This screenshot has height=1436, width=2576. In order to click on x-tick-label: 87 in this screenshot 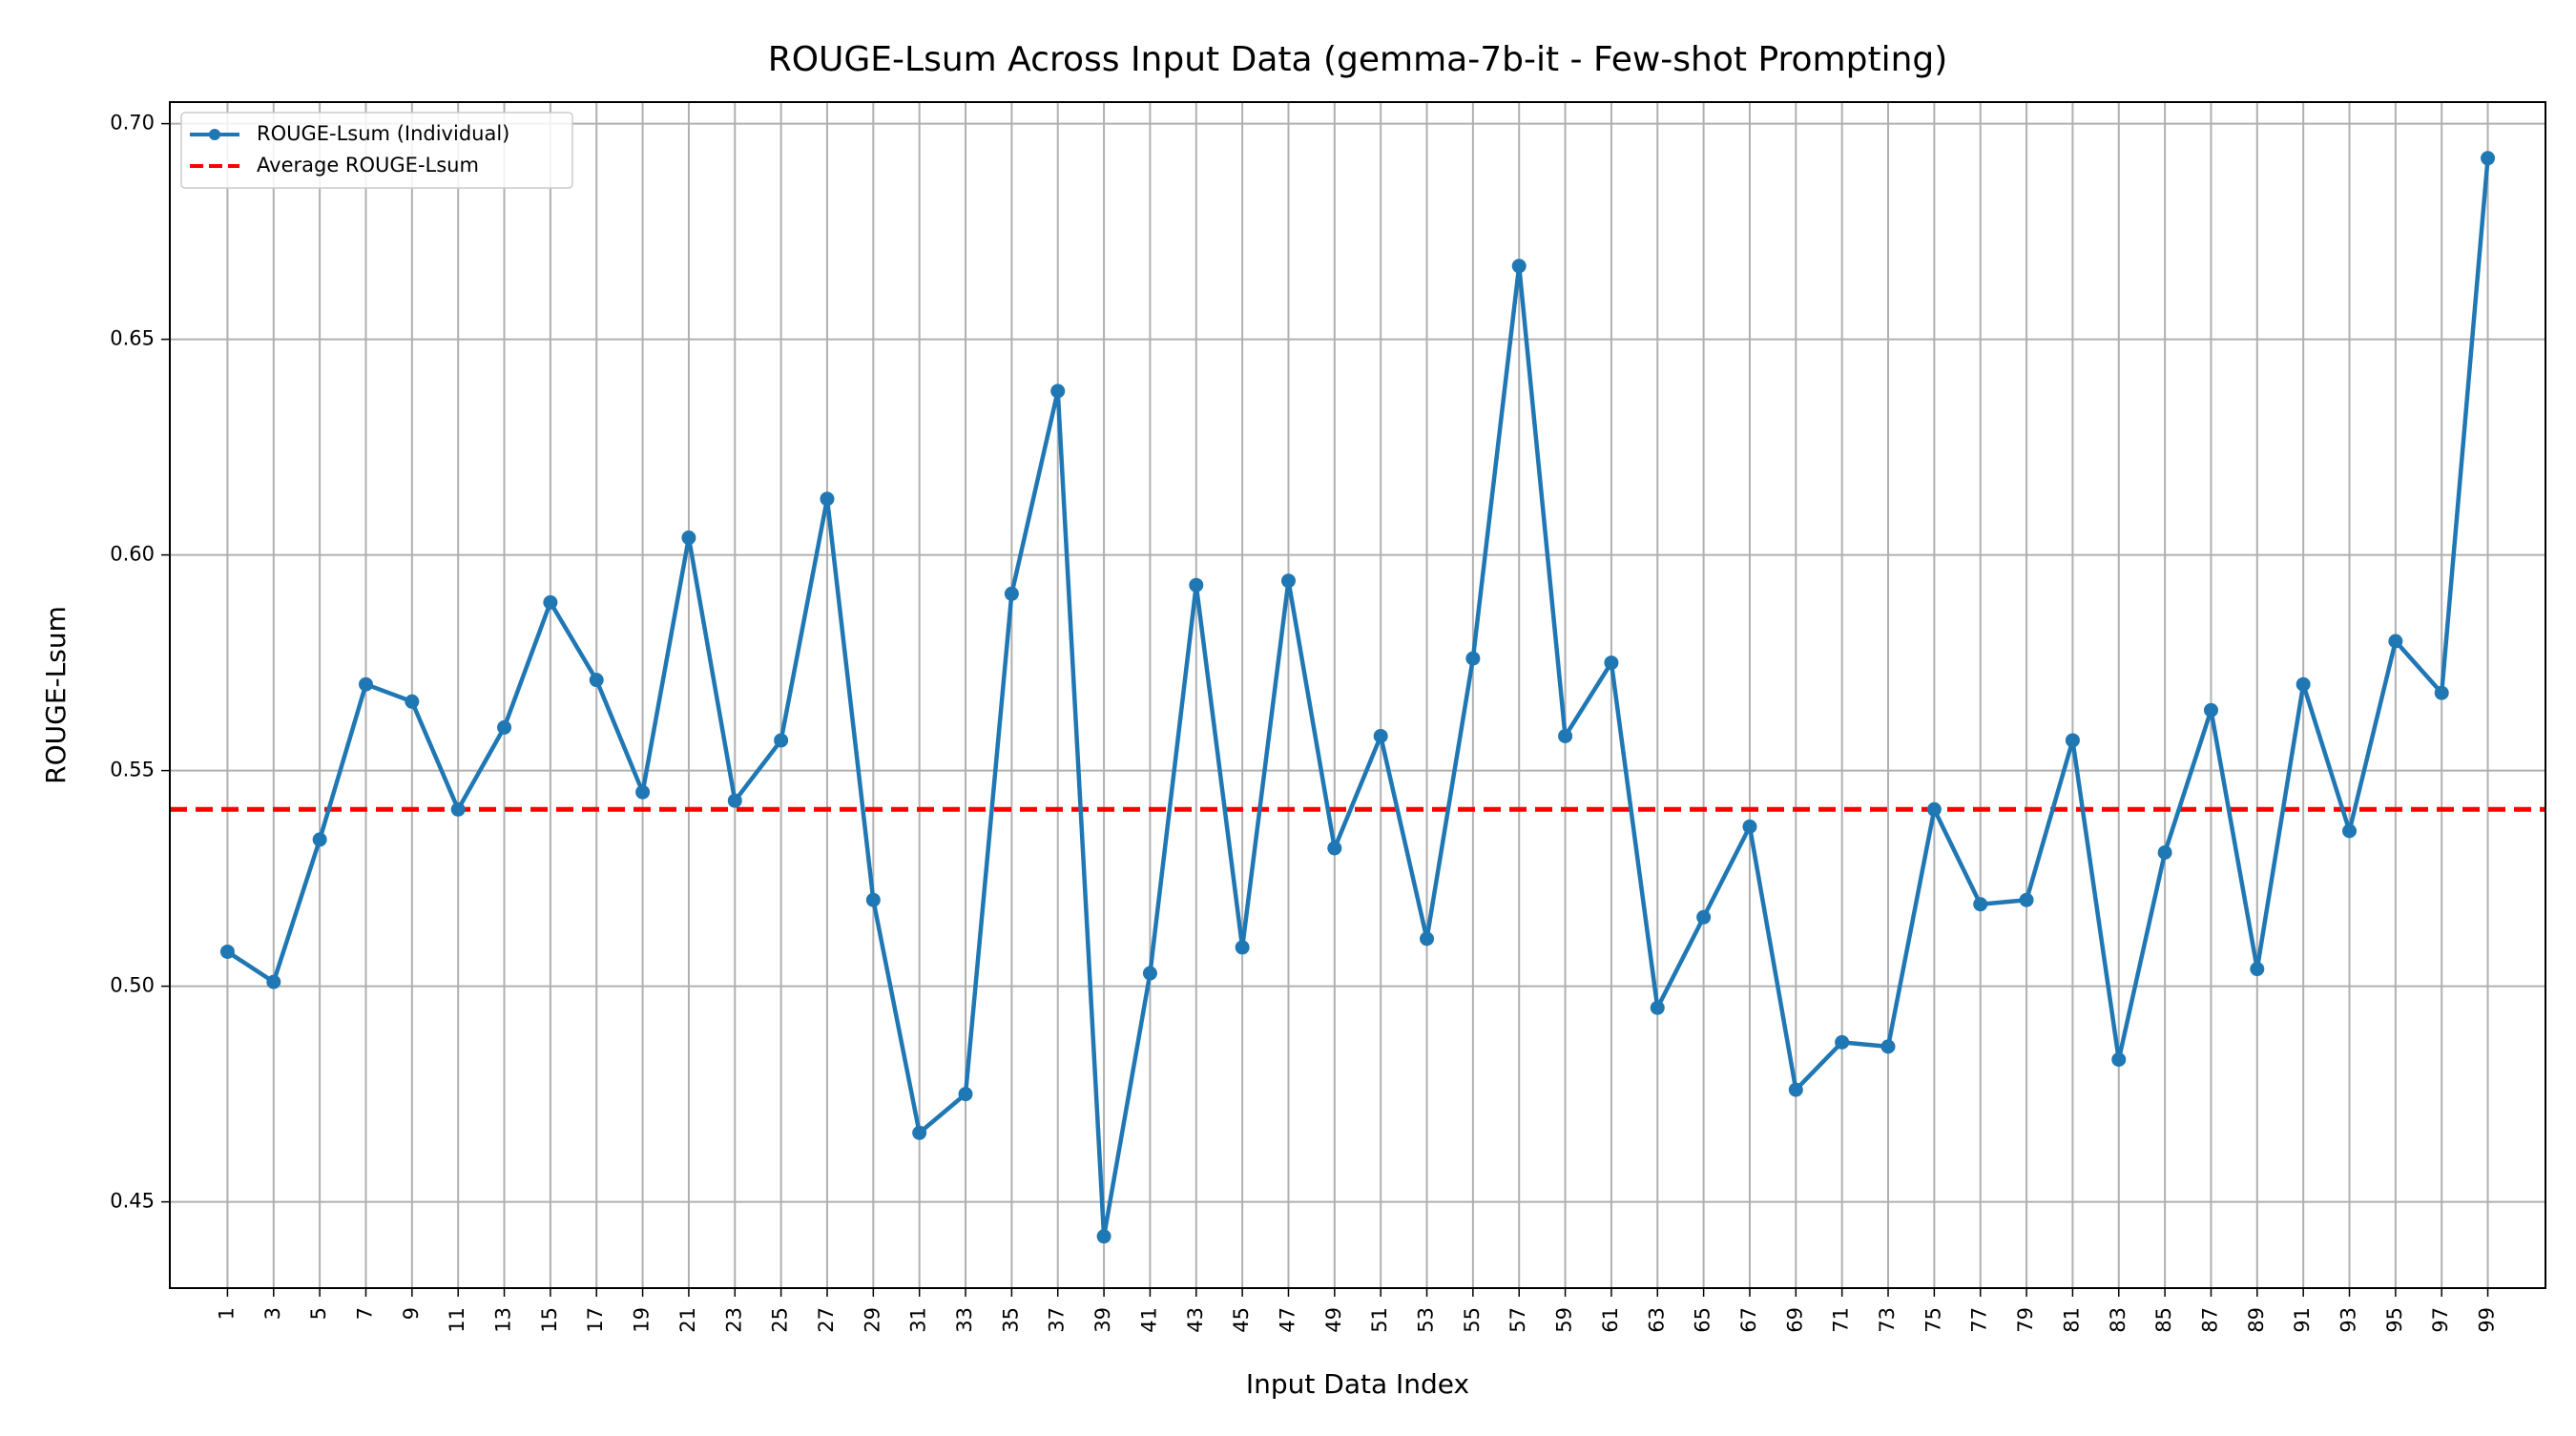, I will do `click(2209, 1320)`.